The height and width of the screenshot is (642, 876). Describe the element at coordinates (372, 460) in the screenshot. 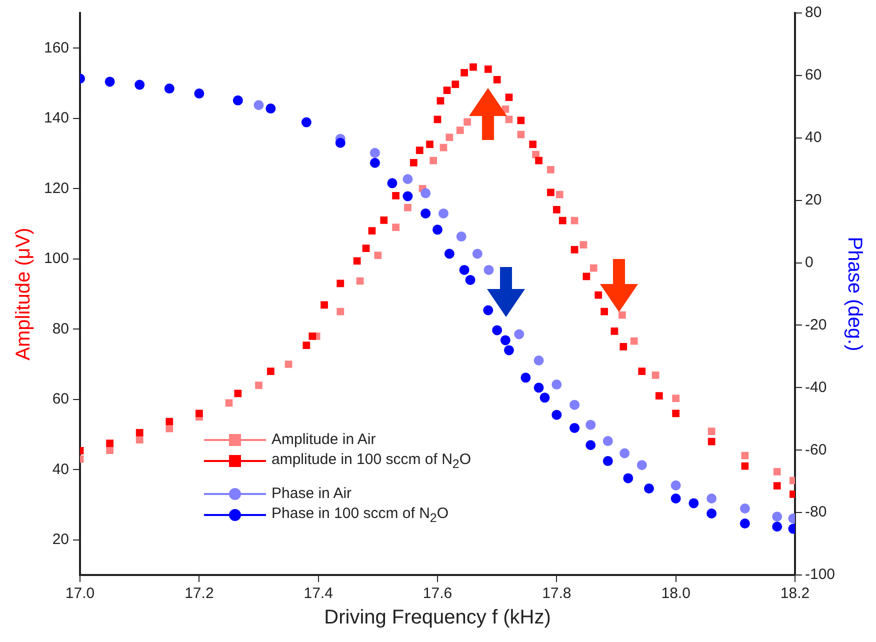

I see `legend-label: amplitude in 100 sccm of N$_{2}$O` at that location.